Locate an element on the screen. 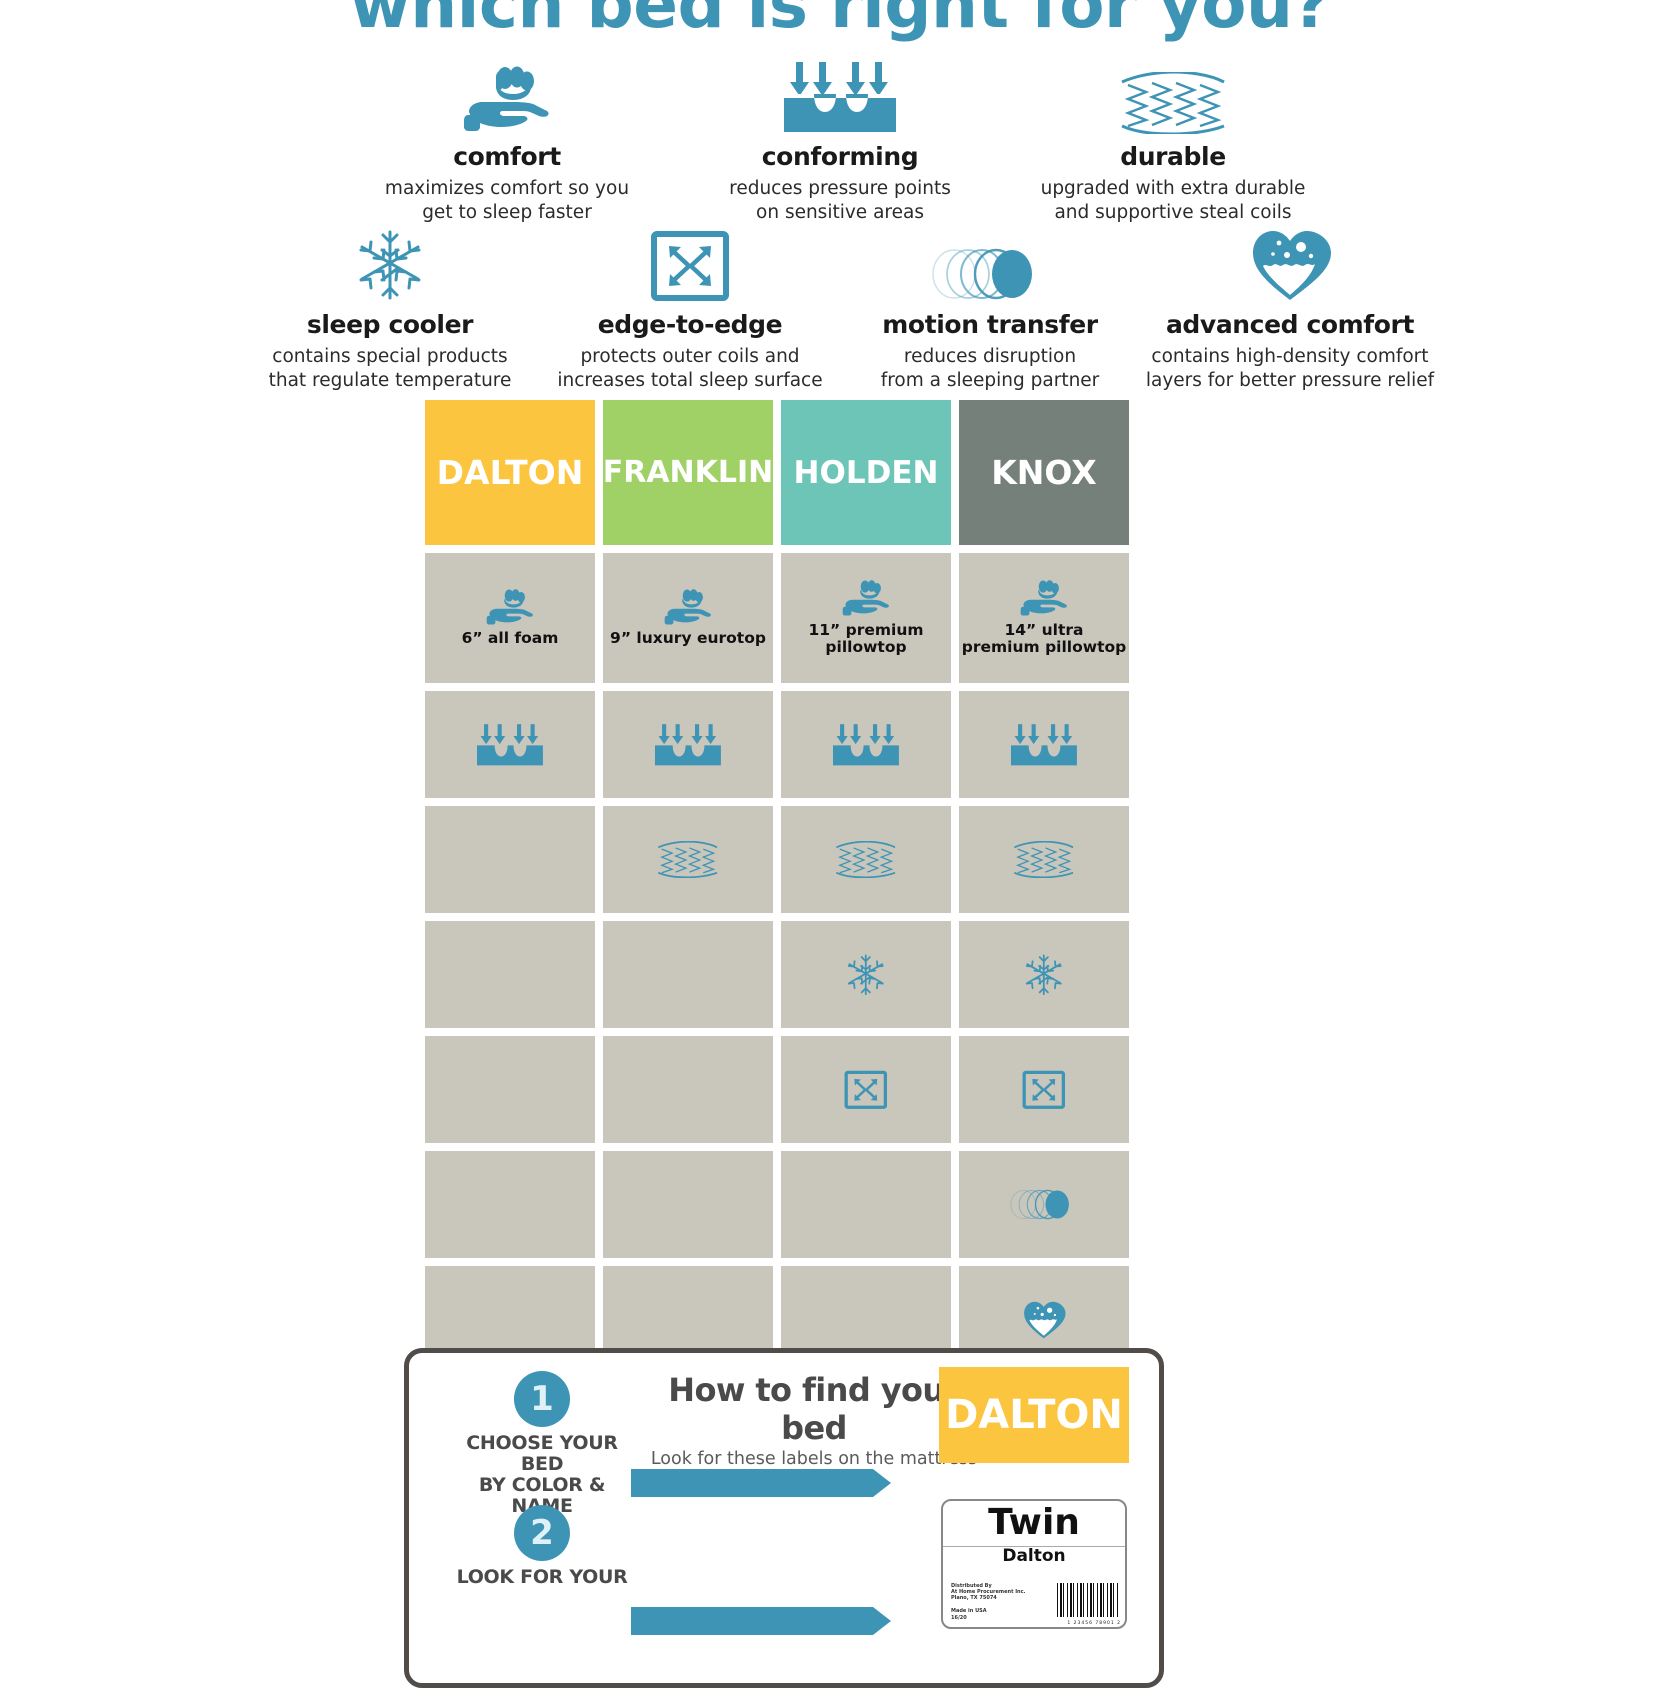  grid-cell-holden-conforming is located at coordinates (866, 744).